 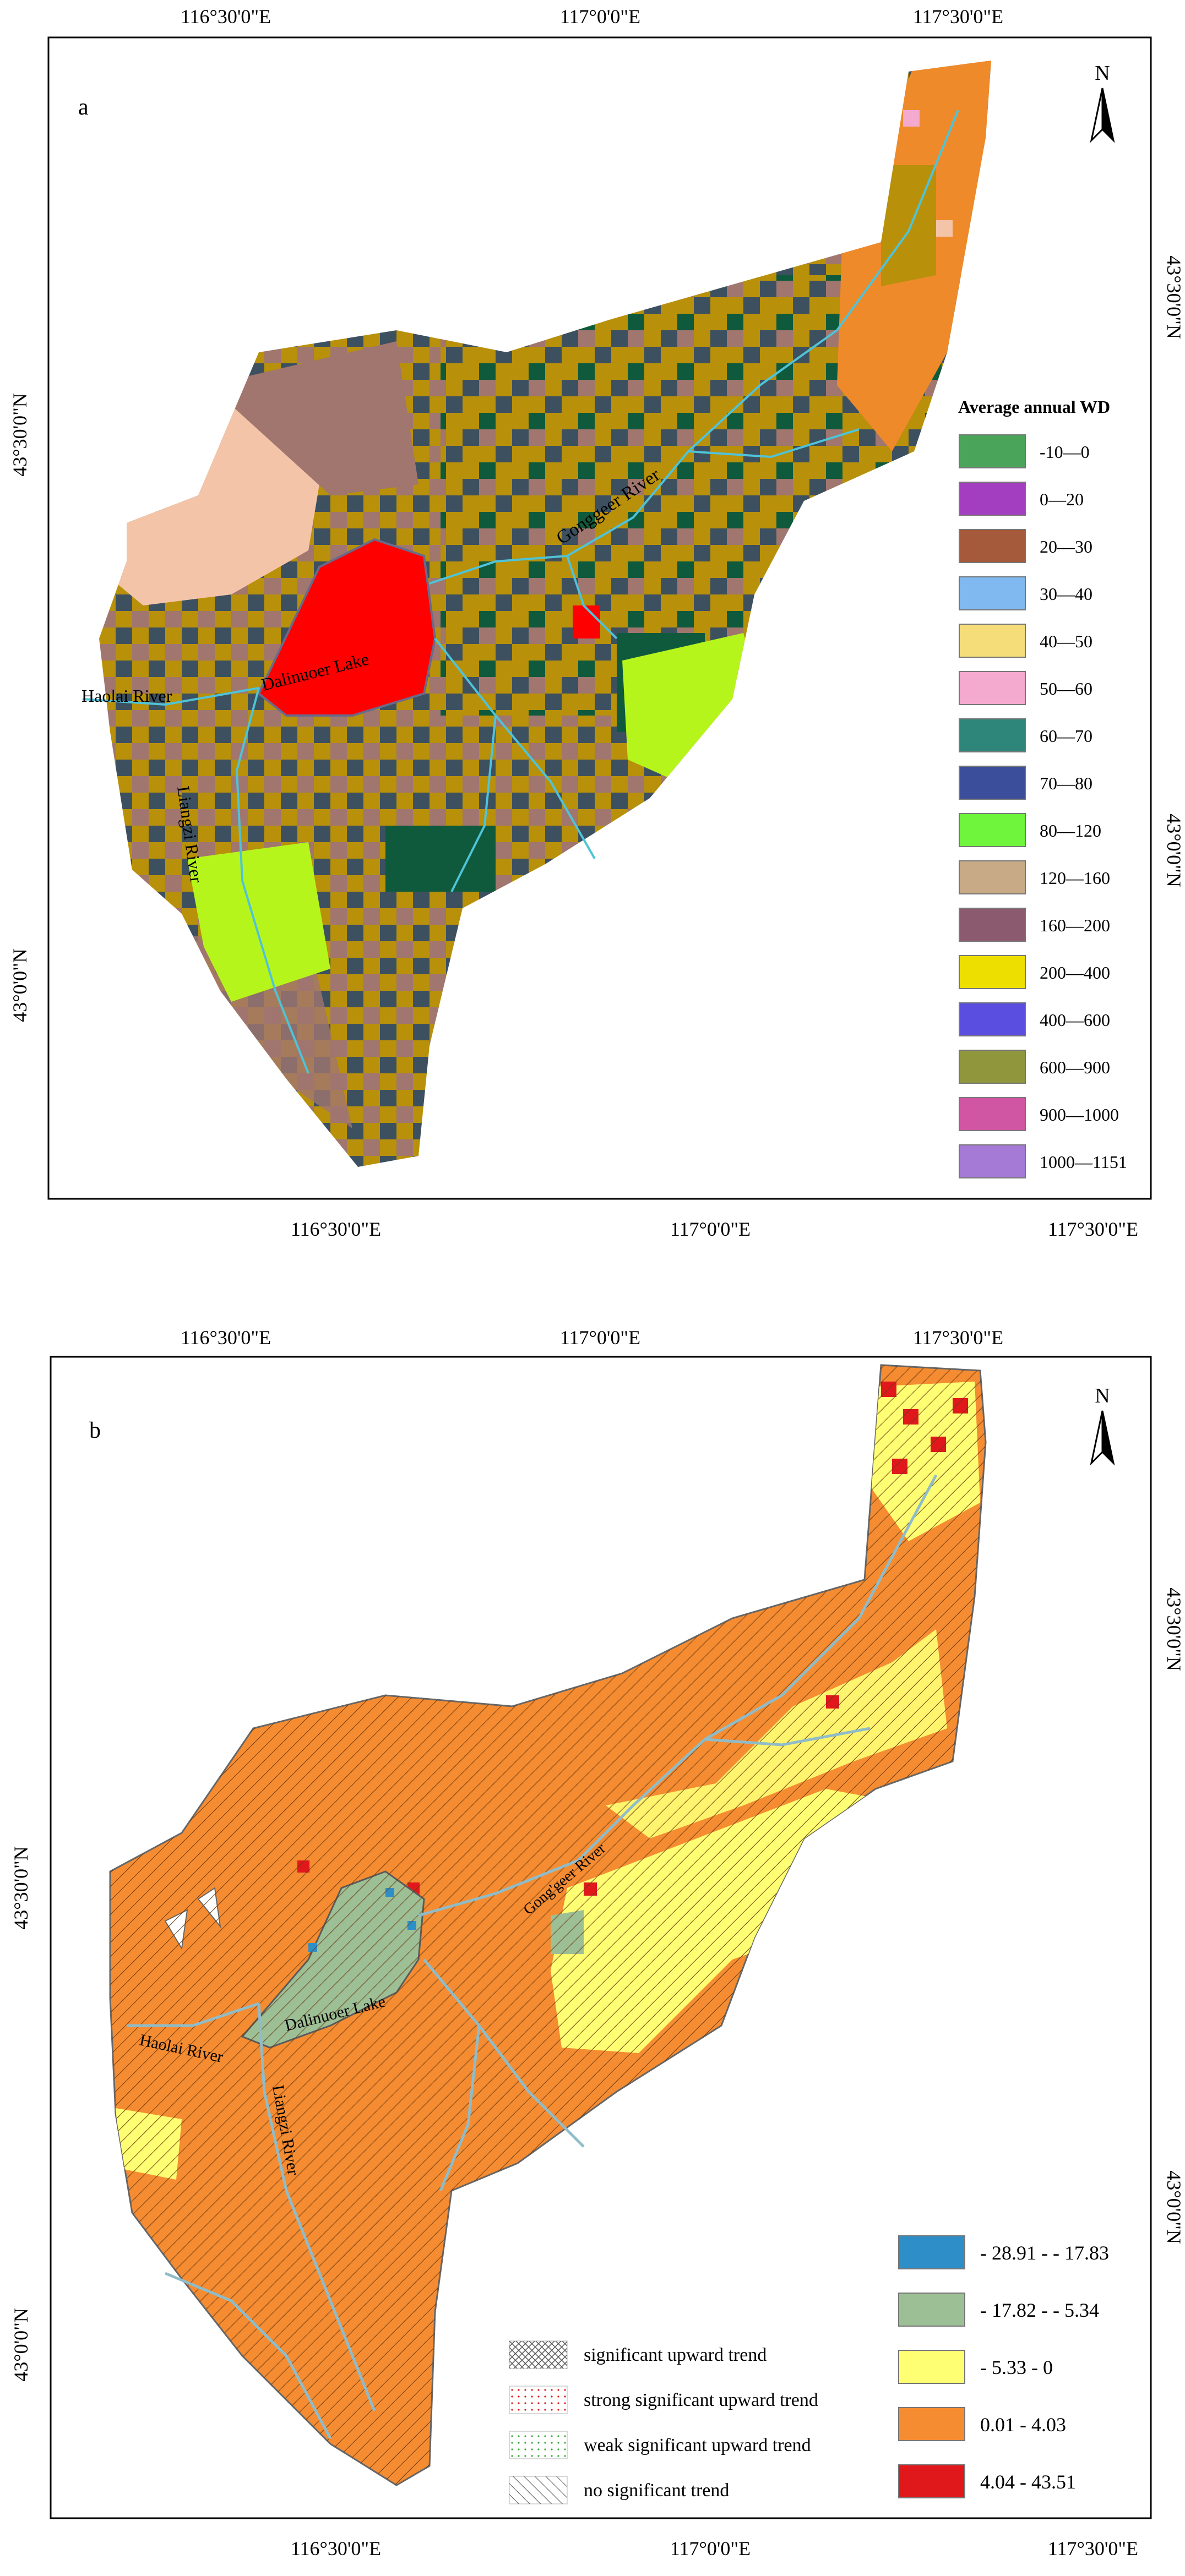 I want to click on panel-a-label: a, so click(x=83, y=107).